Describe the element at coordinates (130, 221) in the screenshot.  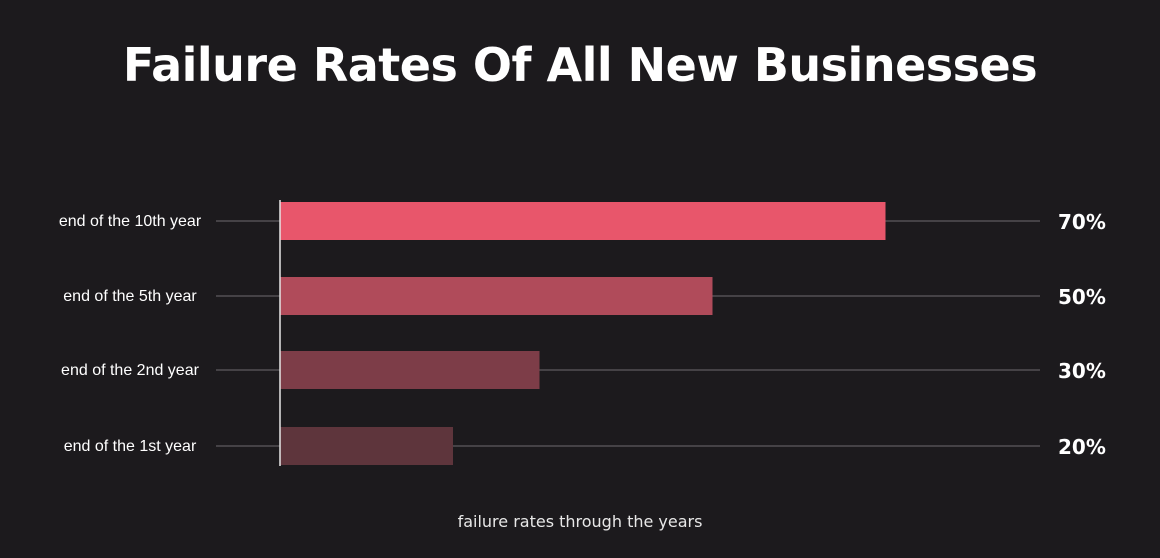
I see `category-label: end of the 10th year` at that location.